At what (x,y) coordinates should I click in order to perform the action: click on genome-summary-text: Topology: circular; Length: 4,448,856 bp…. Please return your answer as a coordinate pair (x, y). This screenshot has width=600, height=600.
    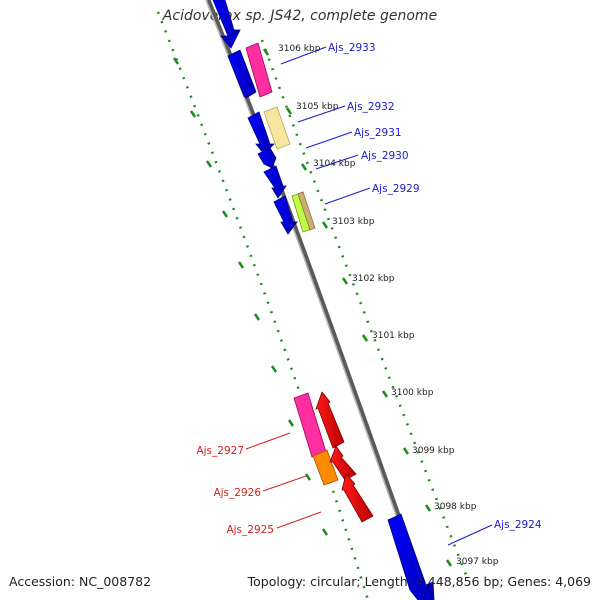
    Looking at the image, I should click on (419, 581).